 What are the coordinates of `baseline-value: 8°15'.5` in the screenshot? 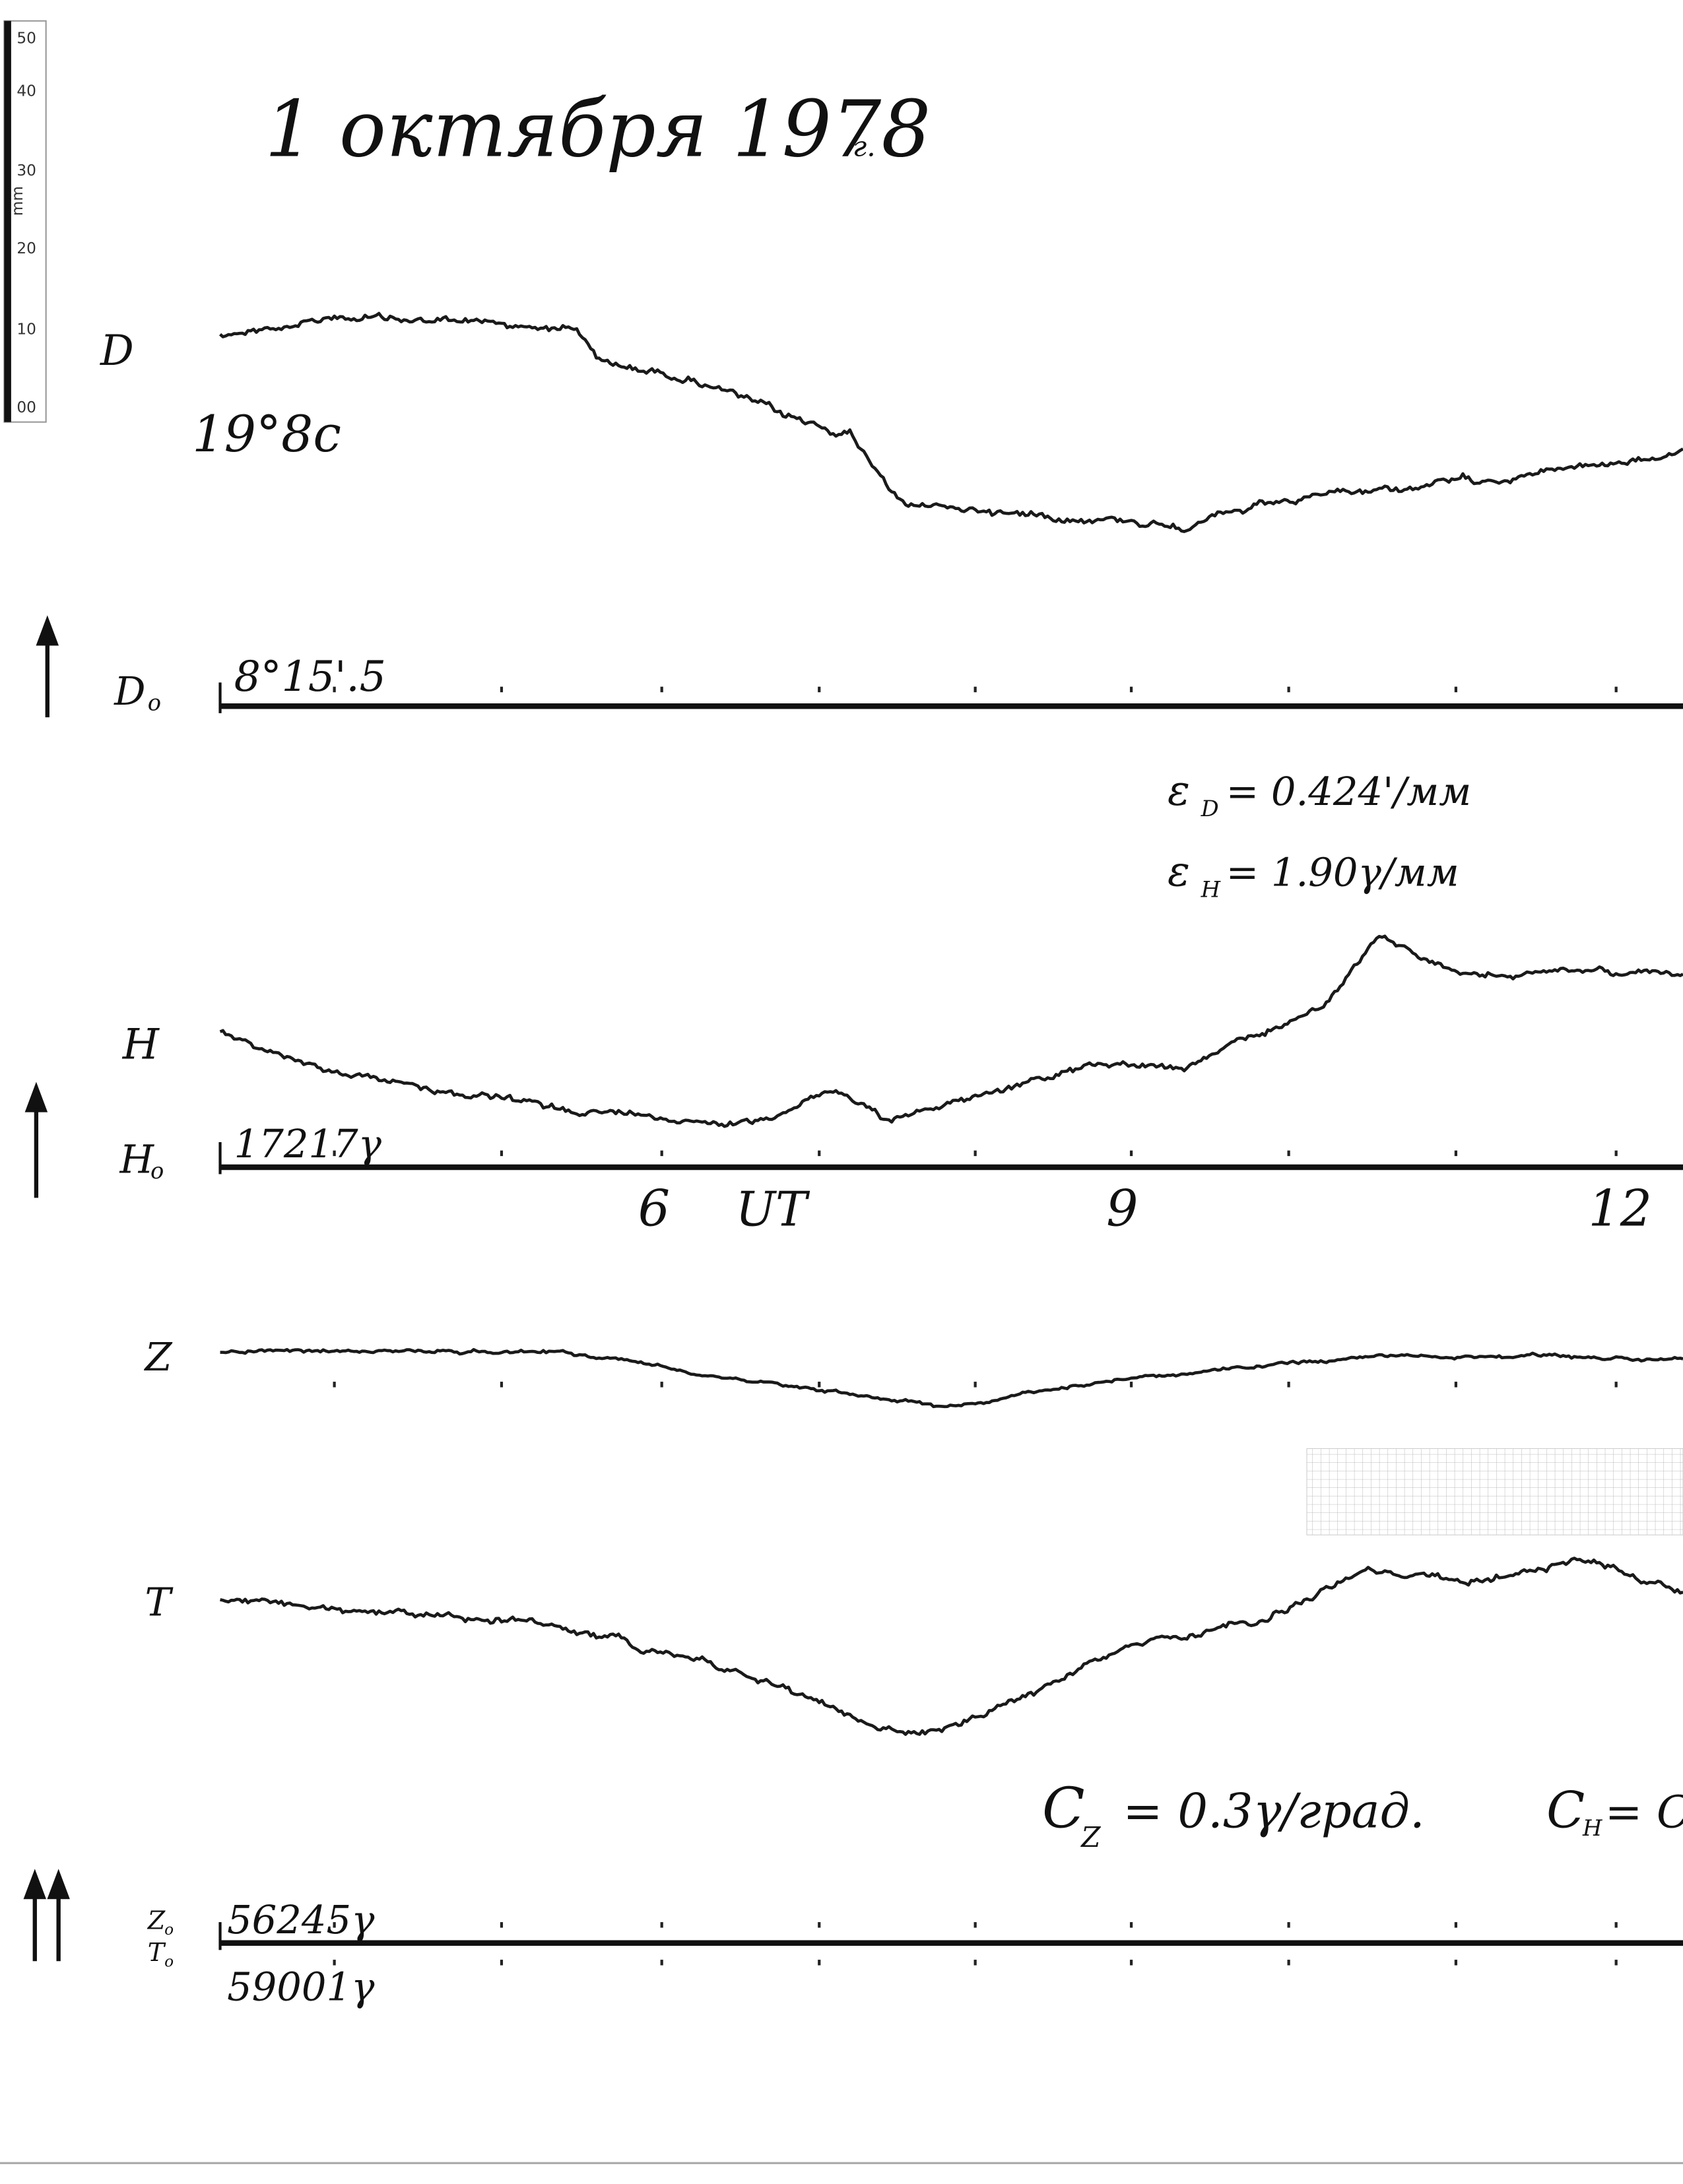 It's located at (310, 676).